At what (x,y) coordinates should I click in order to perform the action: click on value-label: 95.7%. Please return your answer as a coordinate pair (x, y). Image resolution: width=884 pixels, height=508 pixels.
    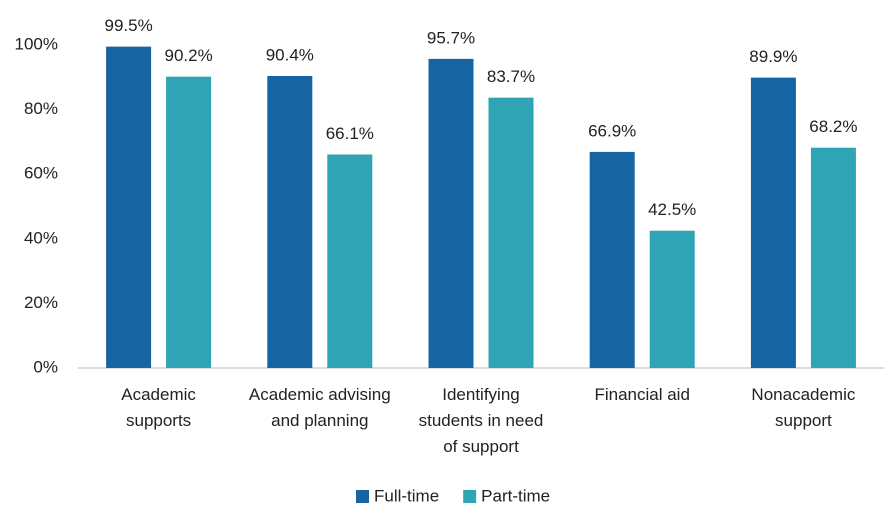
    Looking at the image, I should click on (451, 37).